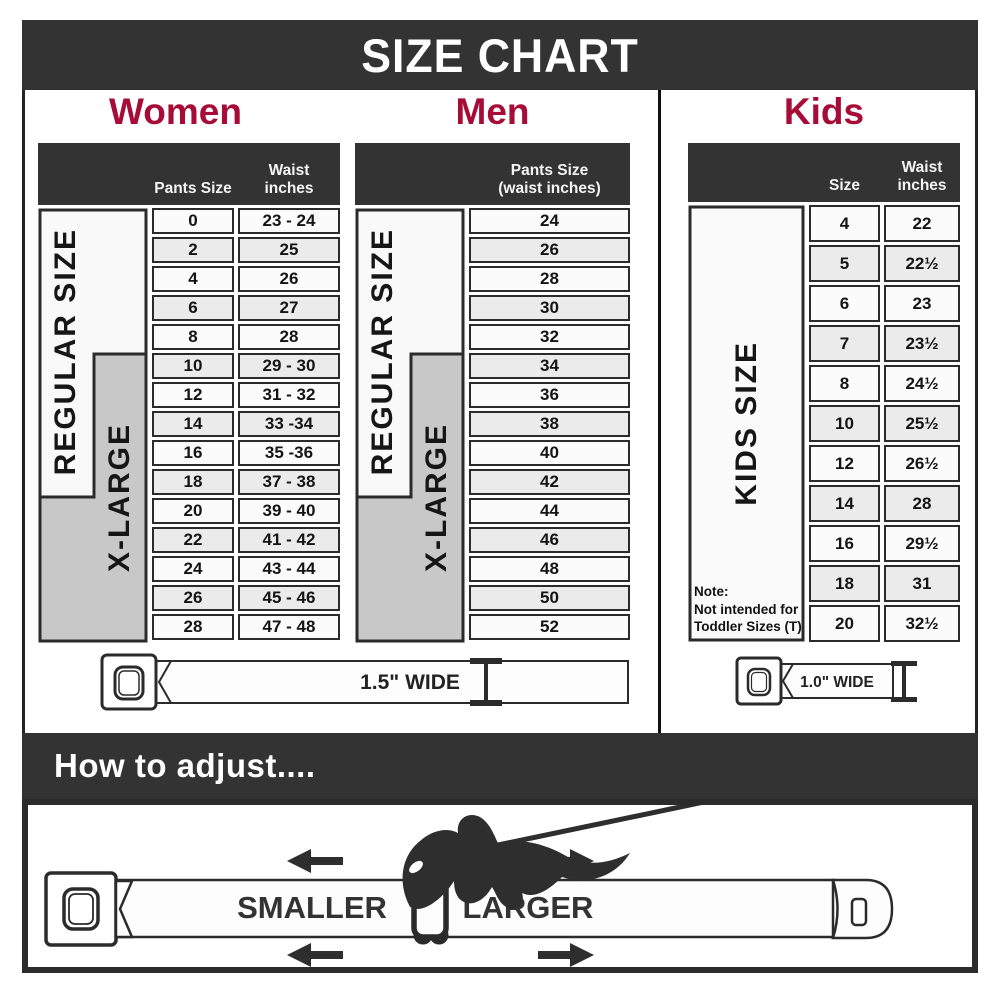 The image size is (1000, 1000). I want to click on table-row: 6 27, so click(246, 308).